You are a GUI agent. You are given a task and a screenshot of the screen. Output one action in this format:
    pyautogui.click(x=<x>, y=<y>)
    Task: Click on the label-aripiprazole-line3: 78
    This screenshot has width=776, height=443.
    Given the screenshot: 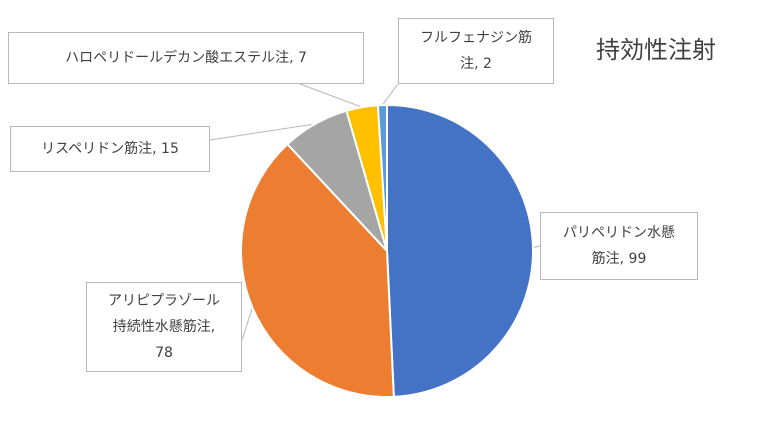 What is the action you would take?
    pyautogui.click(x=164, y=353)
    